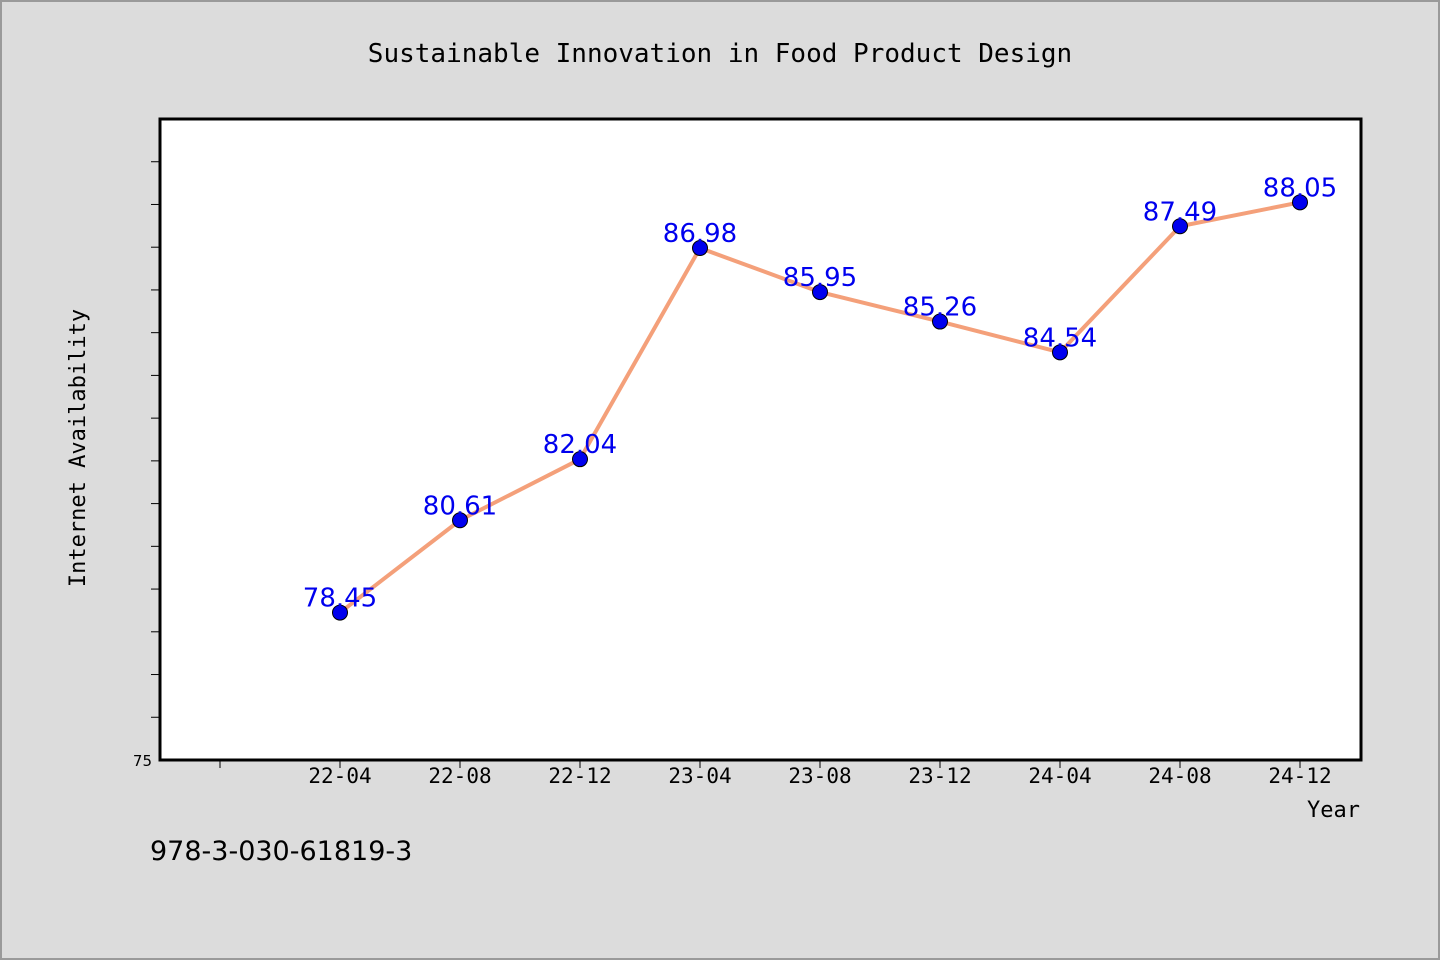  What do you see at coordinates (1059, 776) in the screenshot?
I see `x-tick-label: 24-04` at bounding box center [1059, 776].